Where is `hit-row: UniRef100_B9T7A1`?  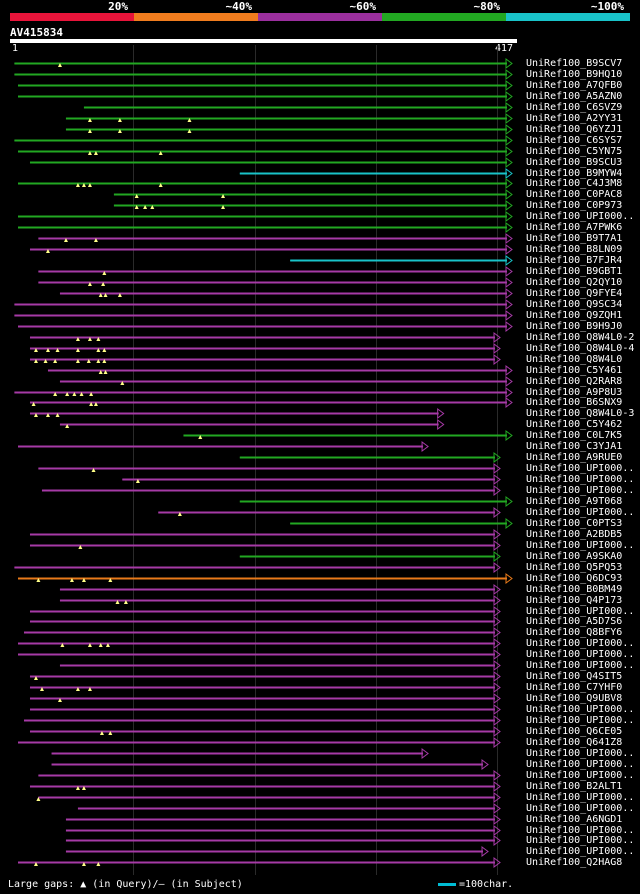 hit-row: UniRef100_B9T7A1 is located at coordinates (320, 239).